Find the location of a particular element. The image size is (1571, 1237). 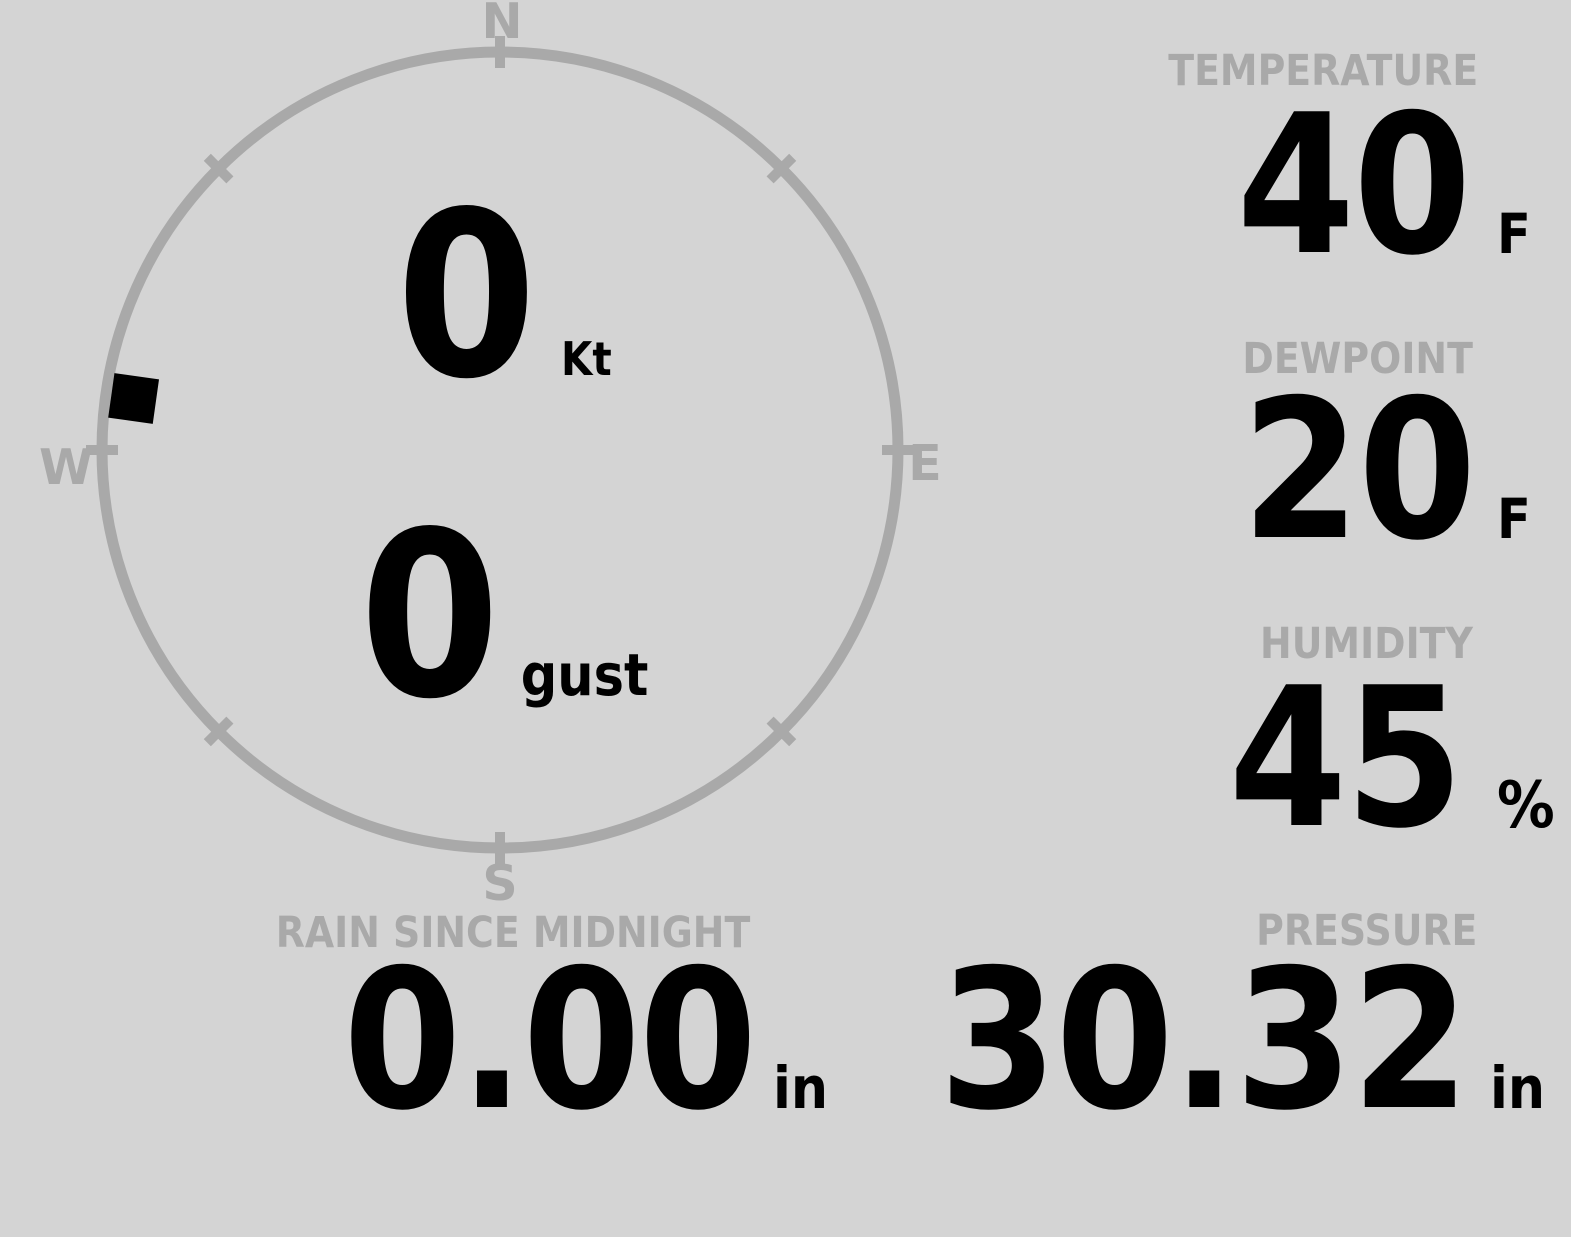

compass-tick-ne is located at coordinates (781, 168).